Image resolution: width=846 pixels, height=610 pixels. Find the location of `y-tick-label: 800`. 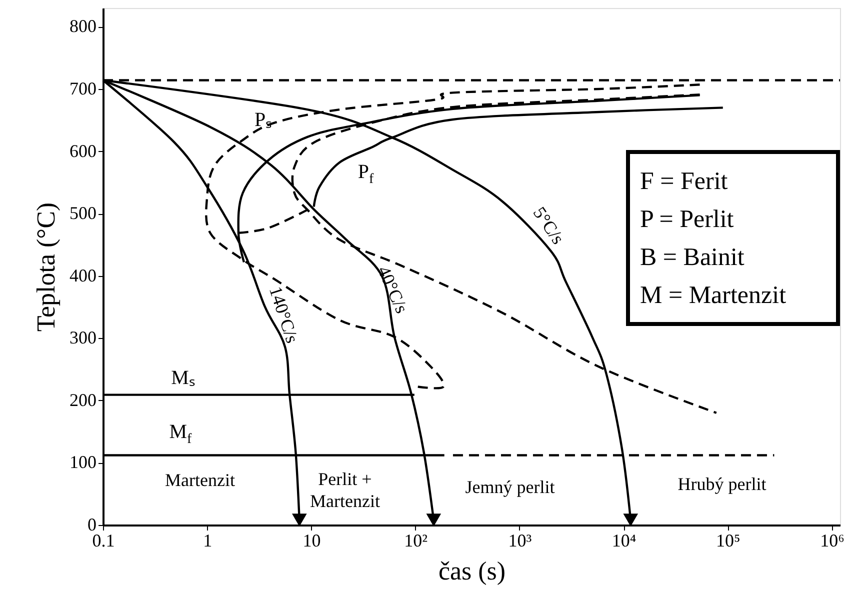

y-tick-label: 800 is located at coordinates (83, 26).